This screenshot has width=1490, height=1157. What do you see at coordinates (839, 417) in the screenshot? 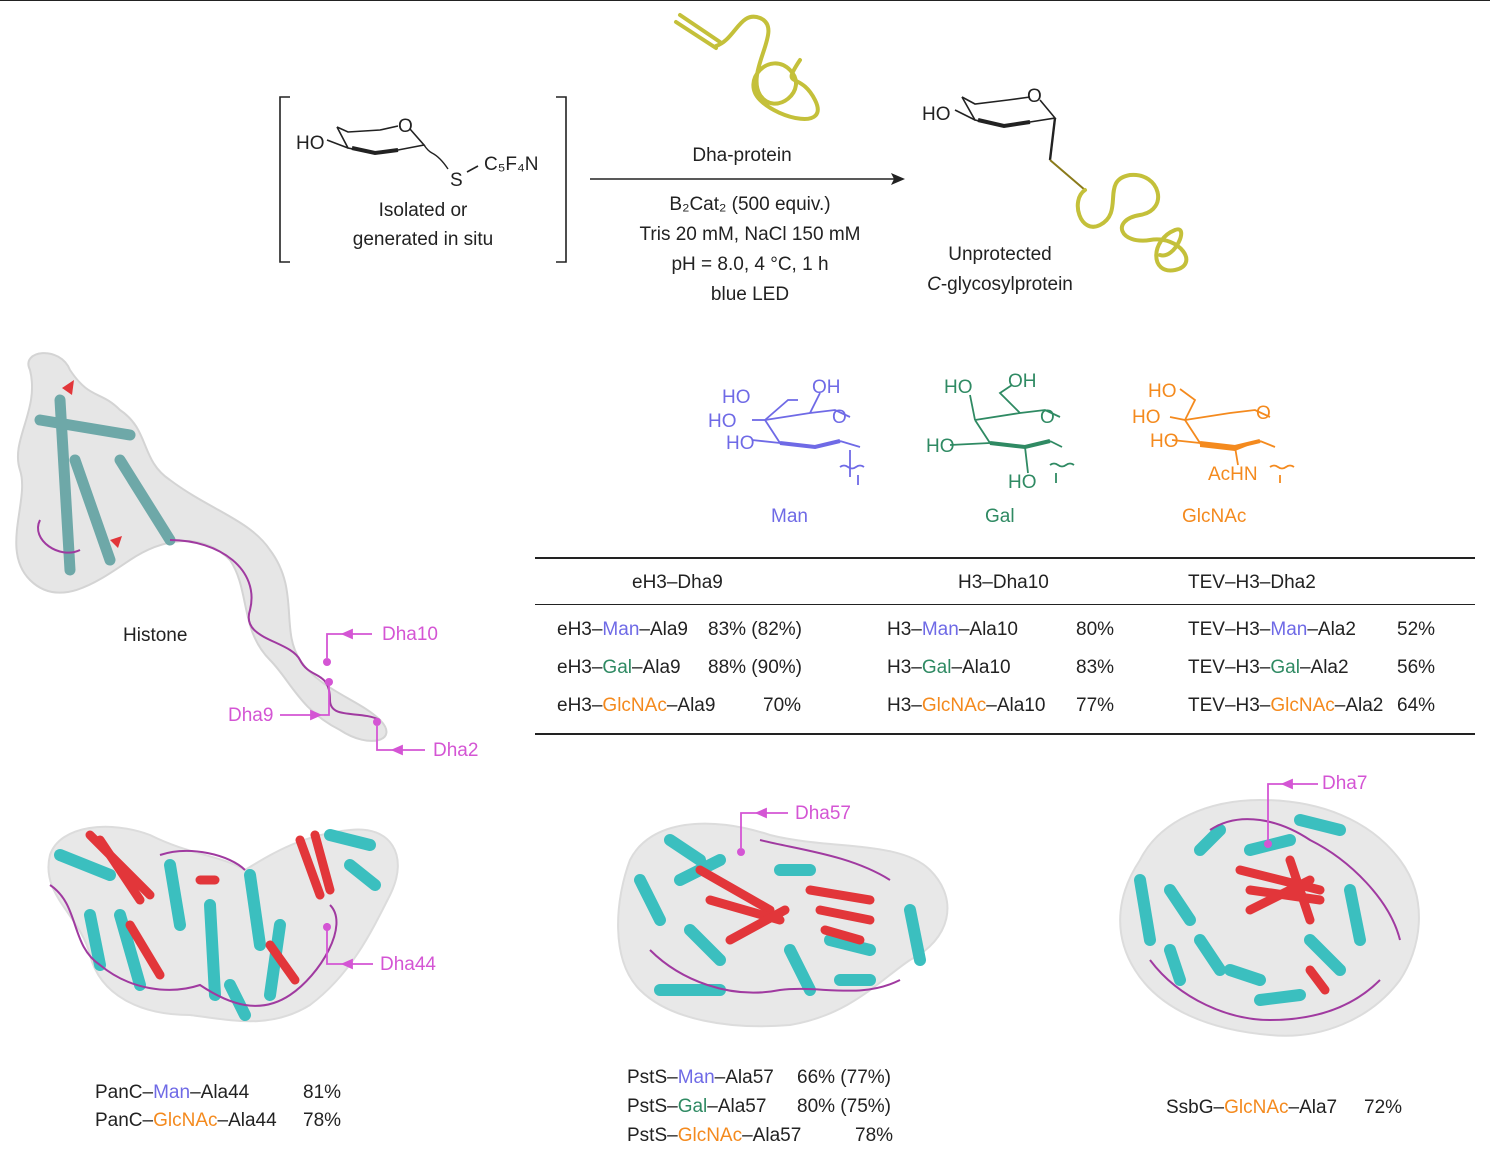
I see `man-label-o: O` at bounding box center [839, 417].